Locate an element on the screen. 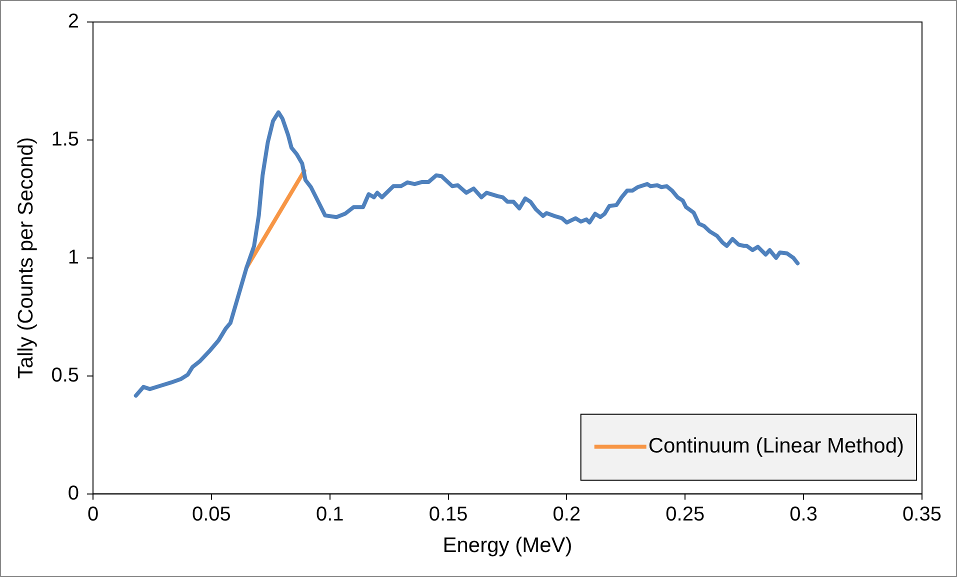  x-tick-label: 0.3 is located at coordinates (804, 514).